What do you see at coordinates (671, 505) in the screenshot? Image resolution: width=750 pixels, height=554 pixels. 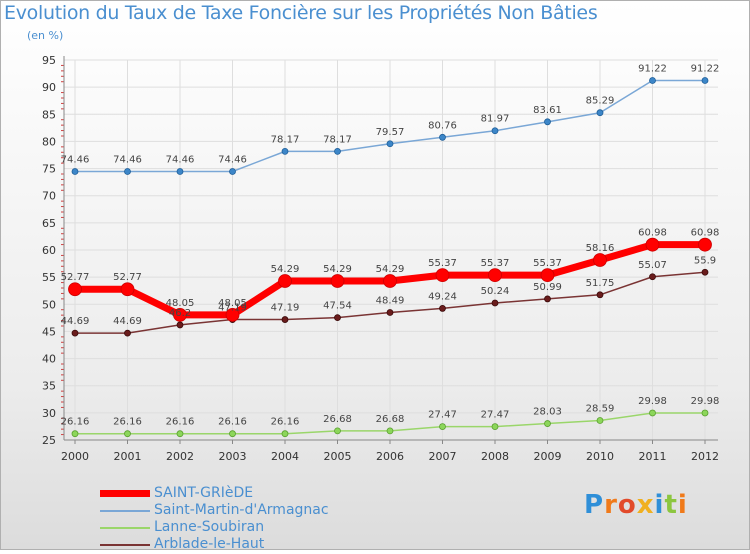 I see `logo-letter: t` at bounding box center [671, 505].